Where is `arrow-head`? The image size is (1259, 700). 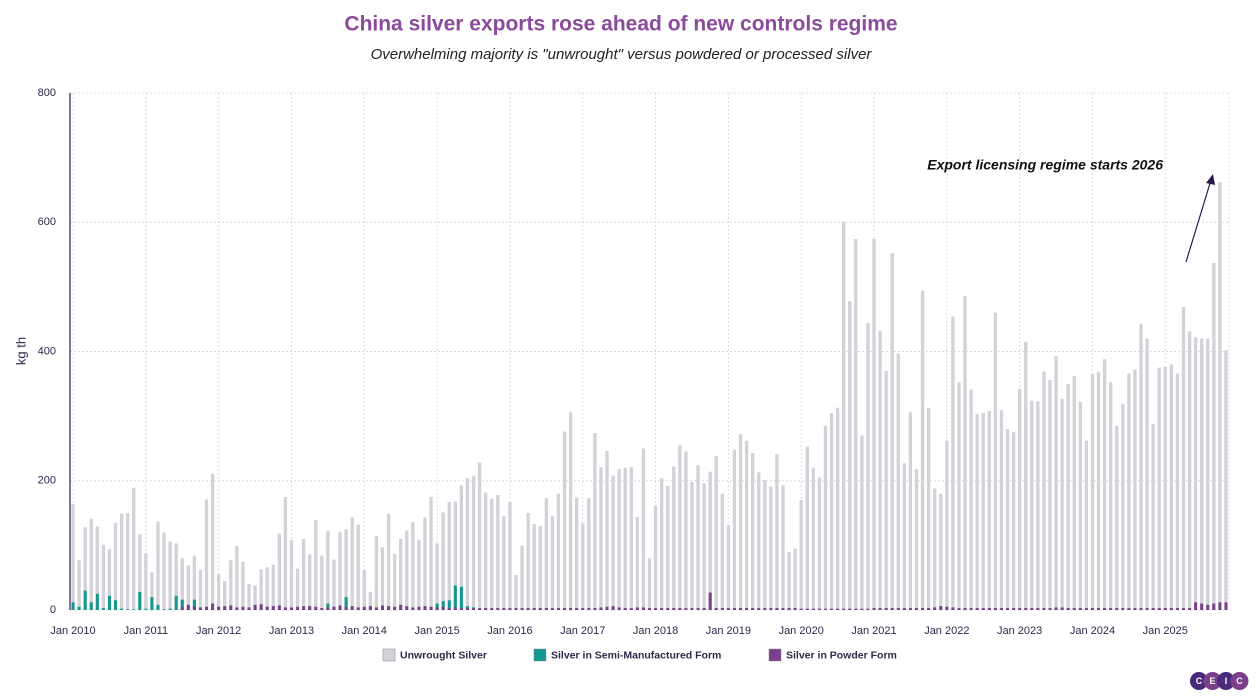
arrow-head is located at coordinates (1210, 179).